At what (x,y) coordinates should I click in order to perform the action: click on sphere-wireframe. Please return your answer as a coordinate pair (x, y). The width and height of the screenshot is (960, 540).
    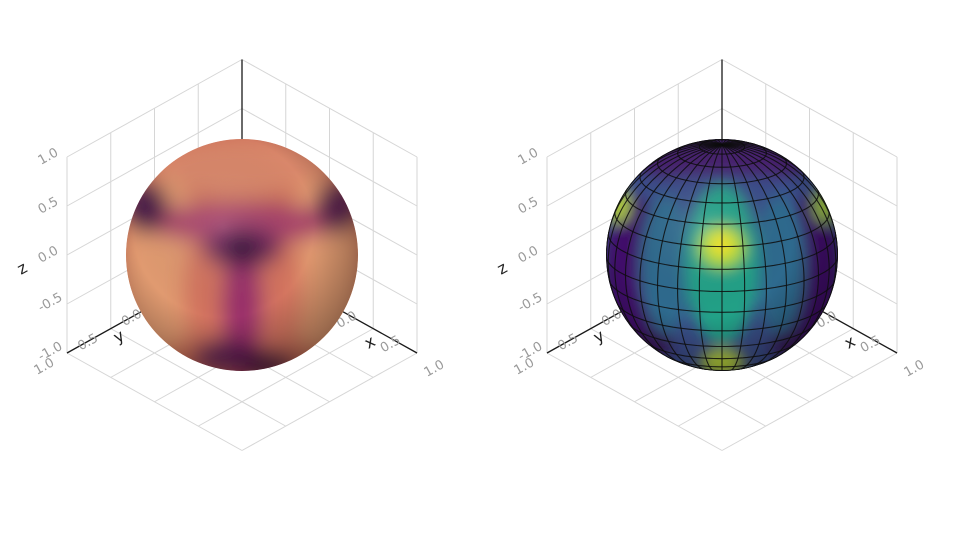
    Looking at the image, I should click on (722, 255).